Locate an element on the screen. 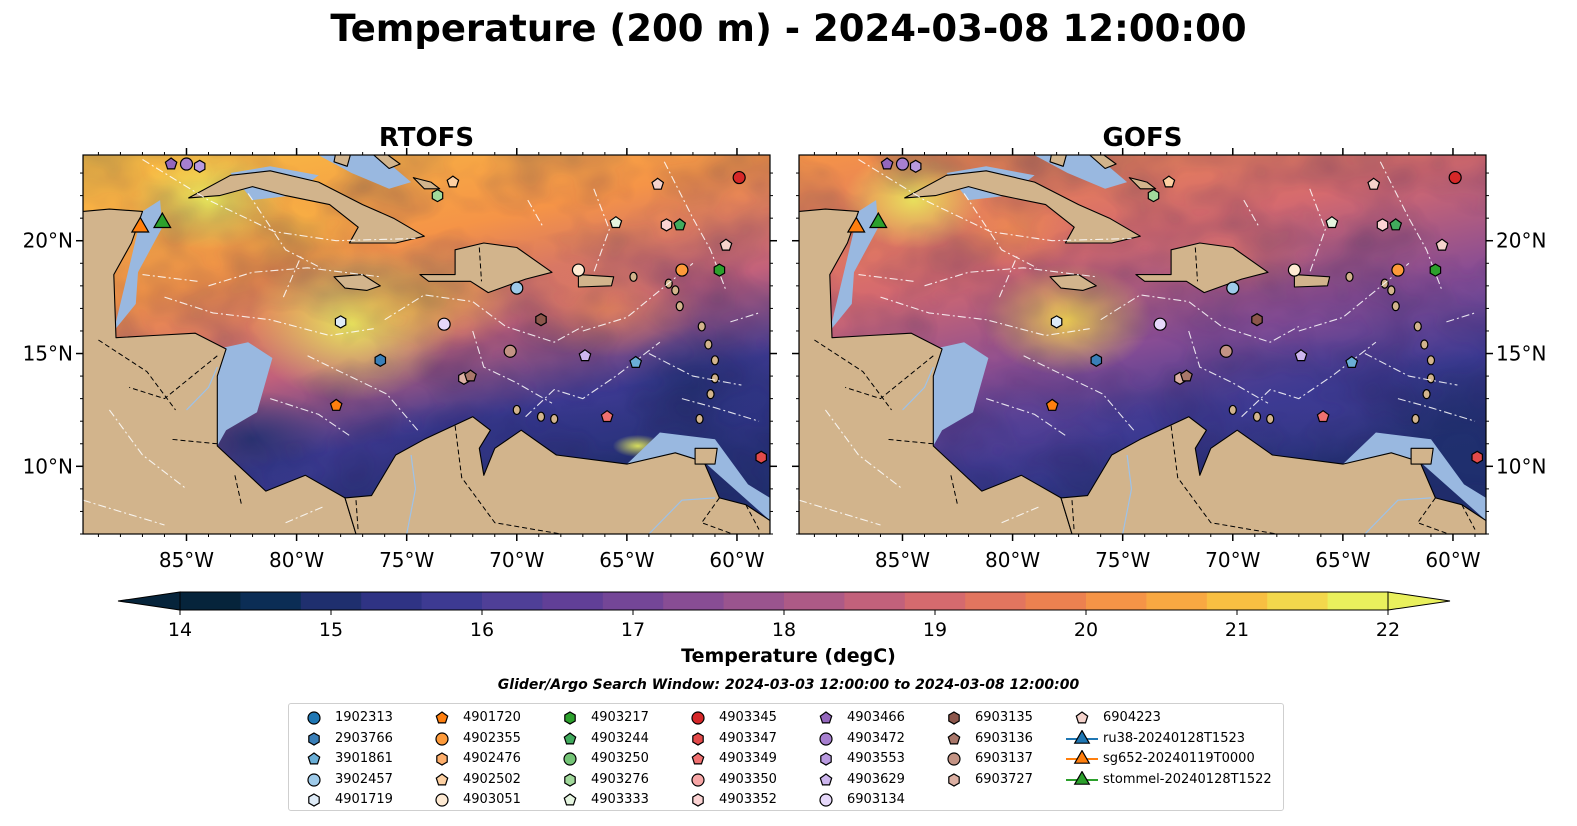 Image resolution: width=1577 pixels, height=826 pixels. land-southAmerica is located at coordinates (557, 475).